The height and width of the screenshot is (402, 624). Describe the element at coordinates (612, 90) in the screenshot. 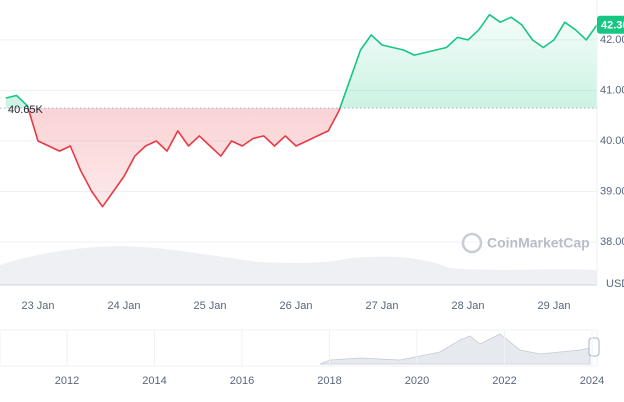

I see `y-tick-label: 41.00` at that location.